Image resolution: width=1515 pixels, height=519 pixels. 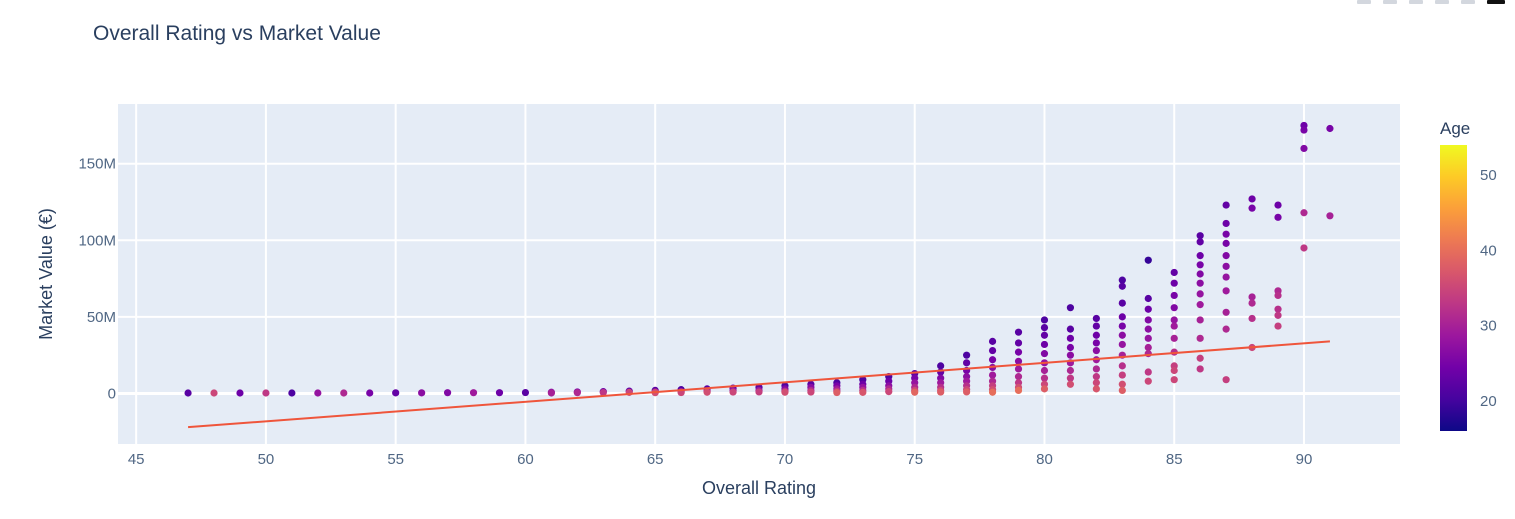 I want to click on plotly-logo-icon, so click(x=1496, y=2).